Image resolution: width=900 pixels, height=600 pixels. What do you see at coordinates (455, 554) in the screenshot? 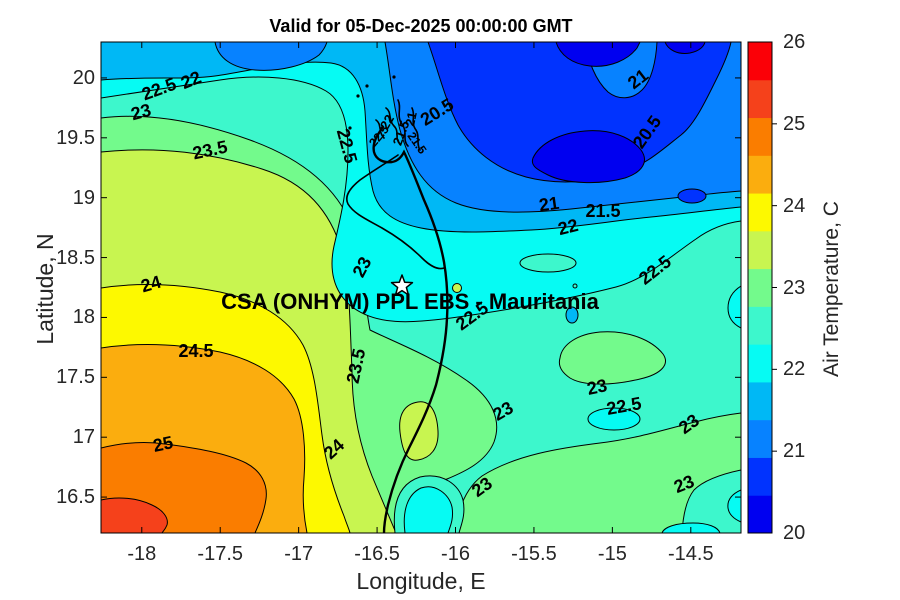
I see `x-tick-label--16: -16` at bounding box center [455, 554].